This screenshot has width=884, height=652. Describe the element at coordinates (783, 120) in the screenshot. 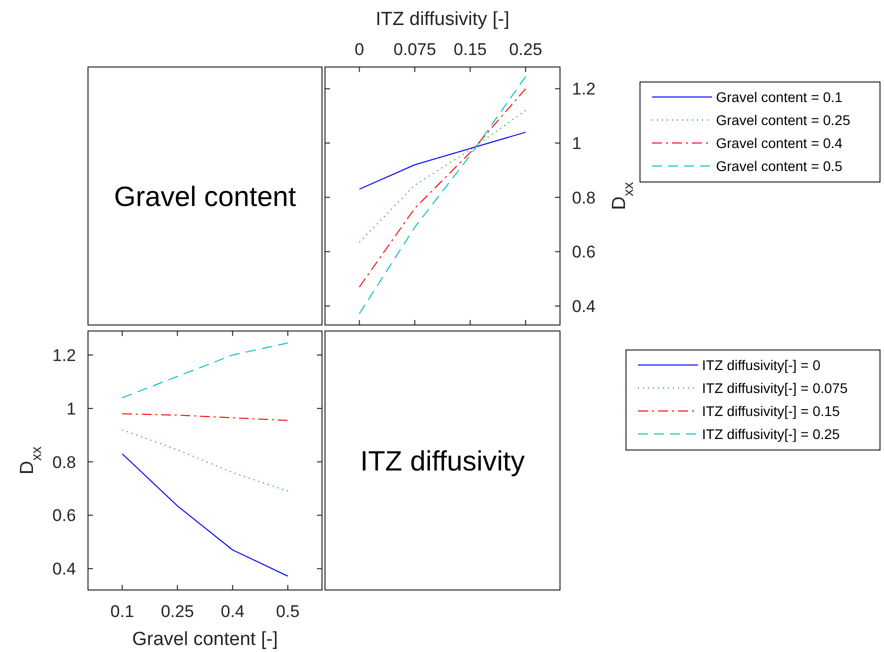

I see `legend-label: Gravel content = 0.25` at that location.